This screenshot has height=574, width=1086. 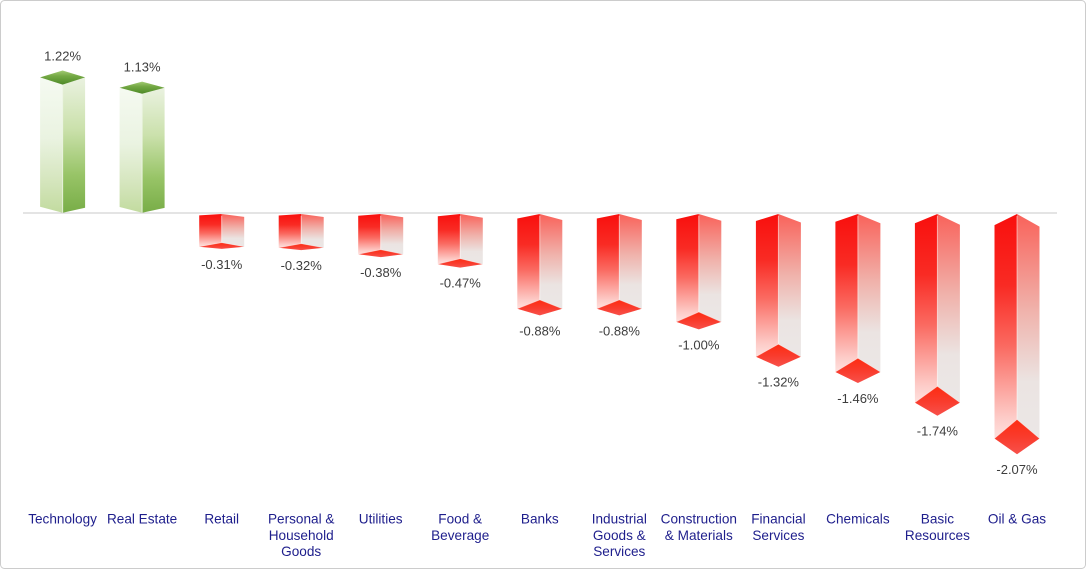 What do you see at coordinates (1017, 519) in the screenshot?
I see `svg-text: Oil & Gas` at bounding box center [1017, 519].